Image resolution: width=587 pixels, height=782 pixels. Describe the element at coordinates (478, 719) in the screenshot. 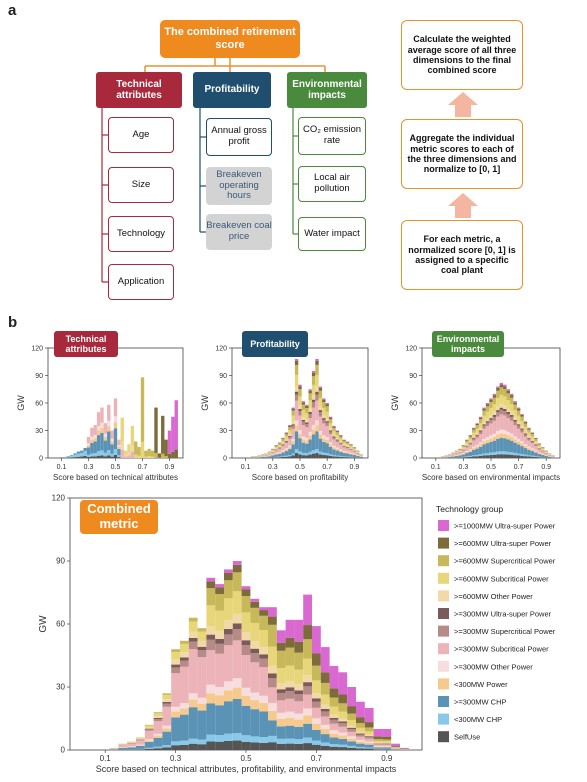

I see `legend-entry: <300MW CHP` at that location.